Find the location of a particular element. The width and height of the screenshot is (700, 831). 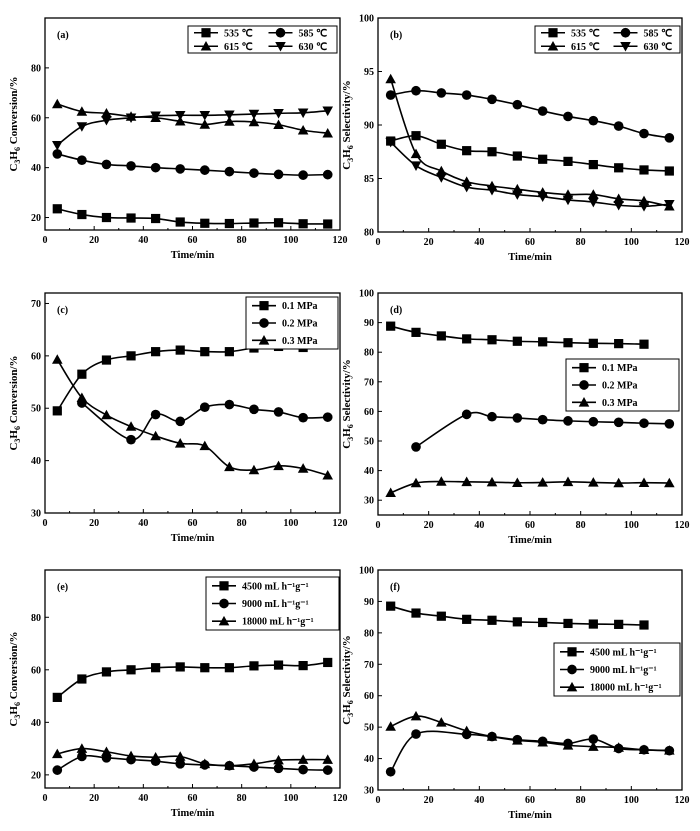

legend-label: 0.2 MPa is located at coordinates (620, 386).